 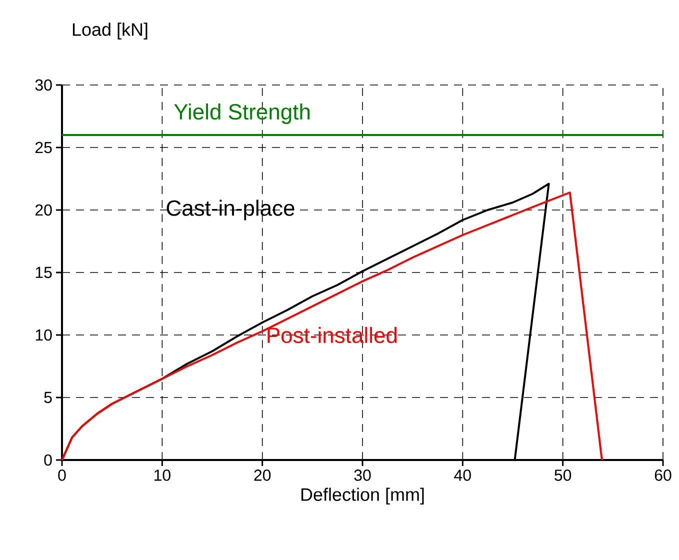 I want to click on ref-line-label: Yield Strength, so click(x=242, y=113).